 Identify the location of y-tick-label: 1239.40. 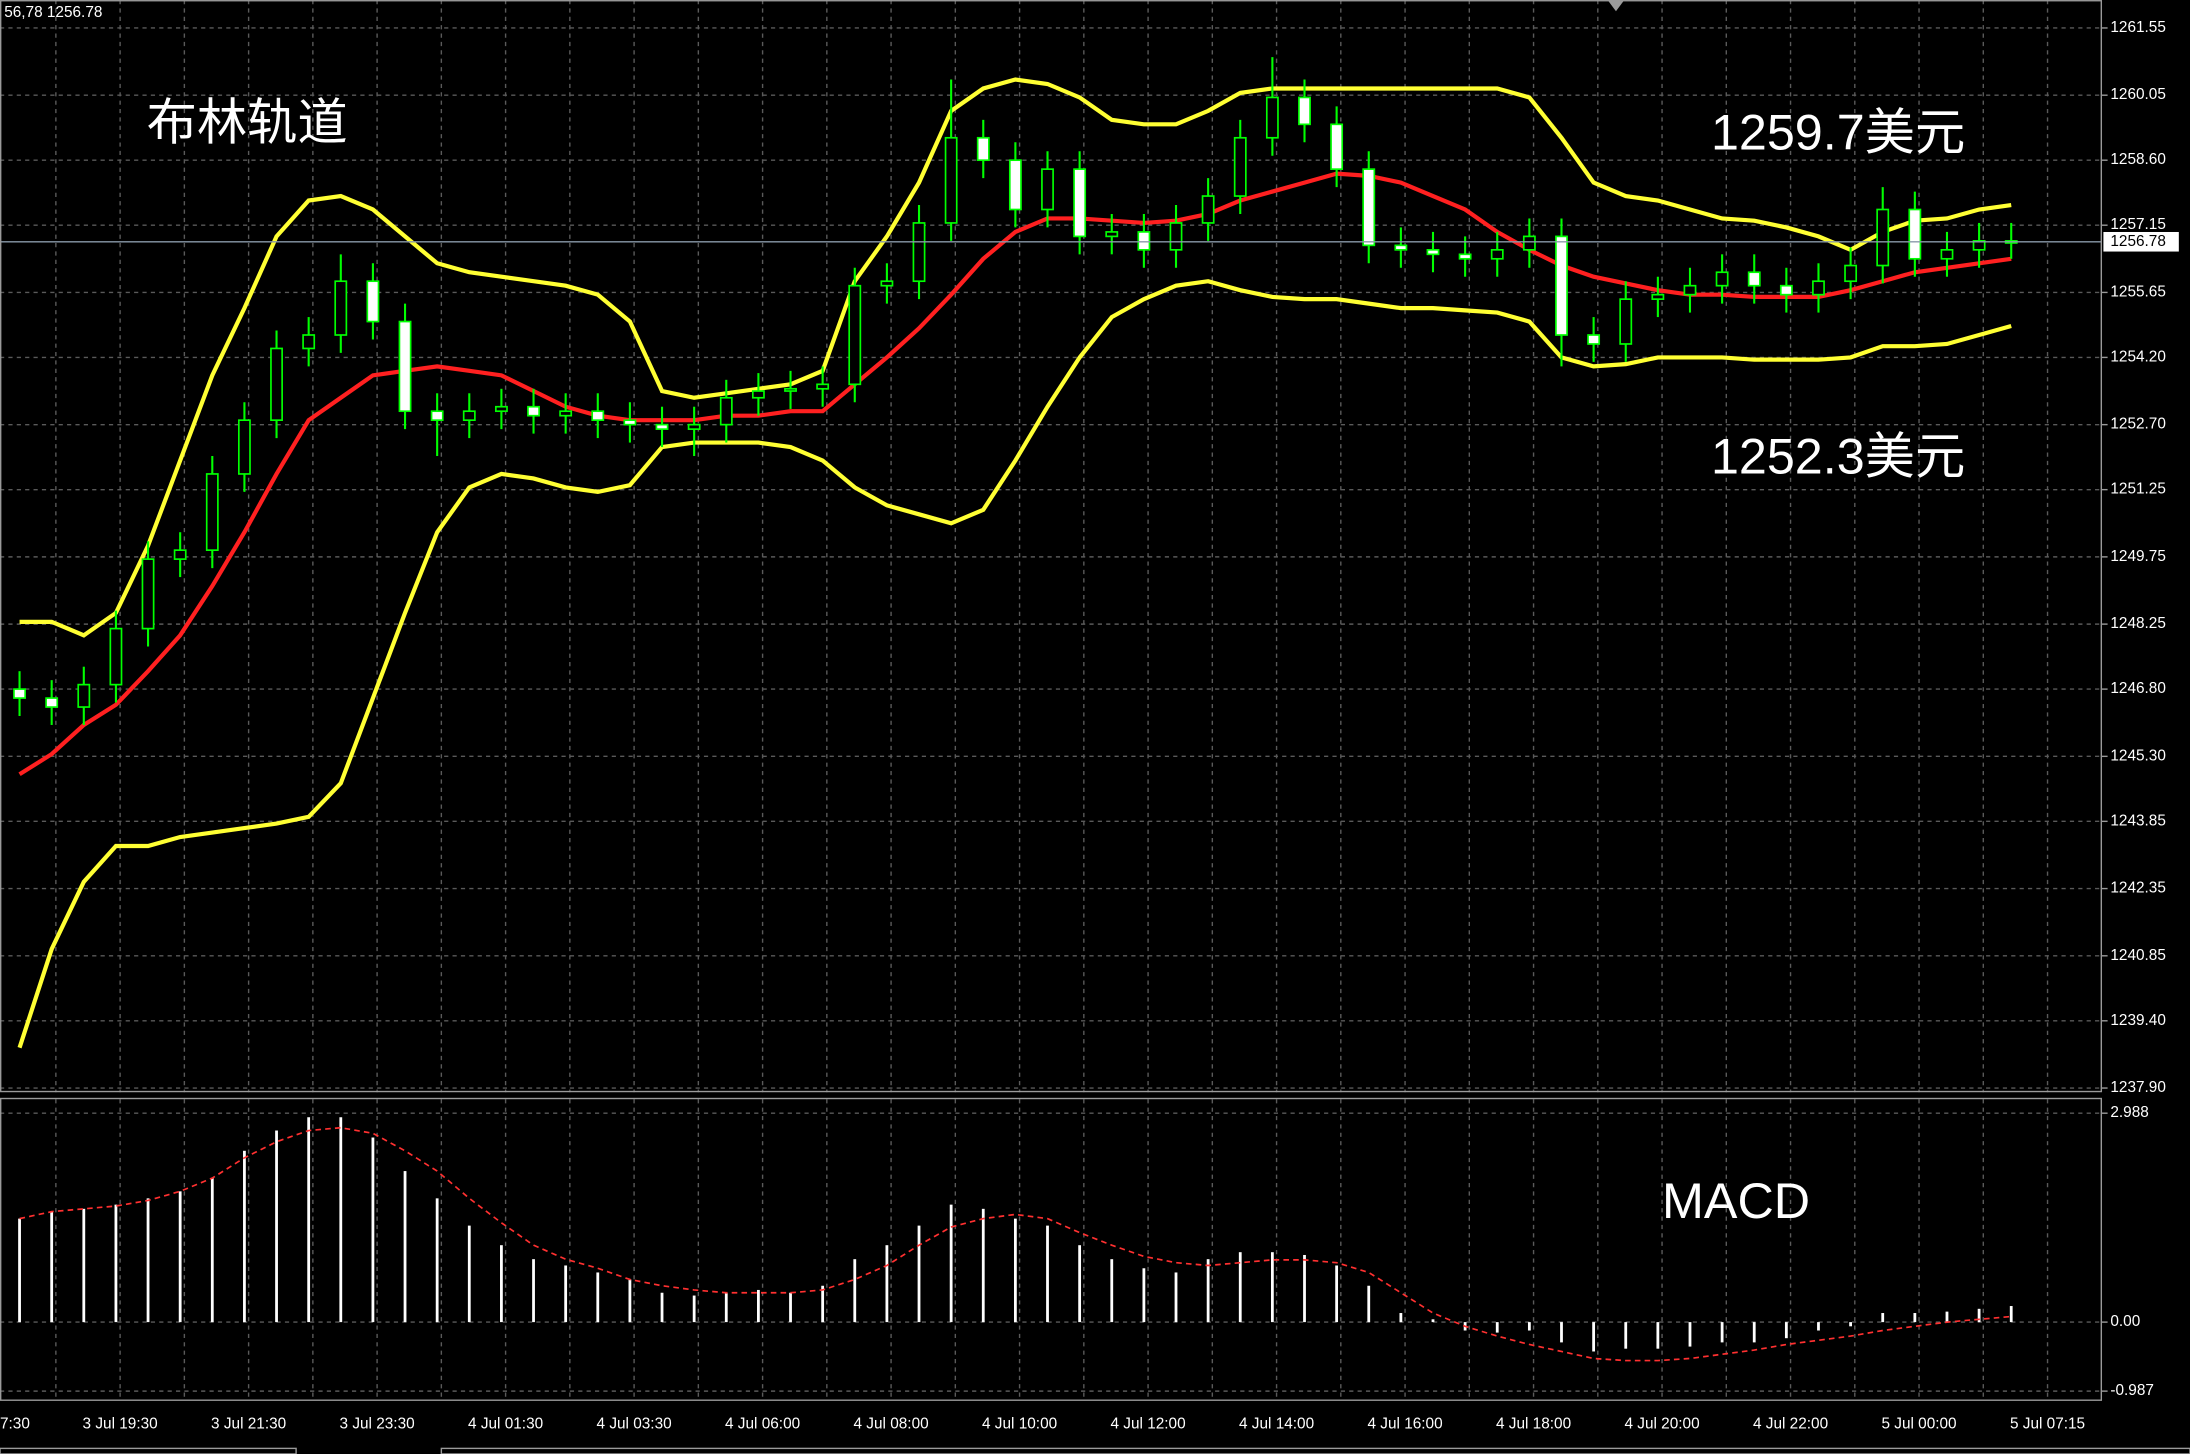
(2138, 1020).